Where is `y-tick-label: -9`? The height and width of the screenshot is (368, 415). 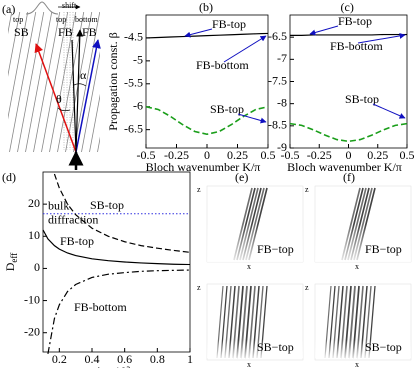
y-tick-label: -9 is located at coordinates (282, 147).